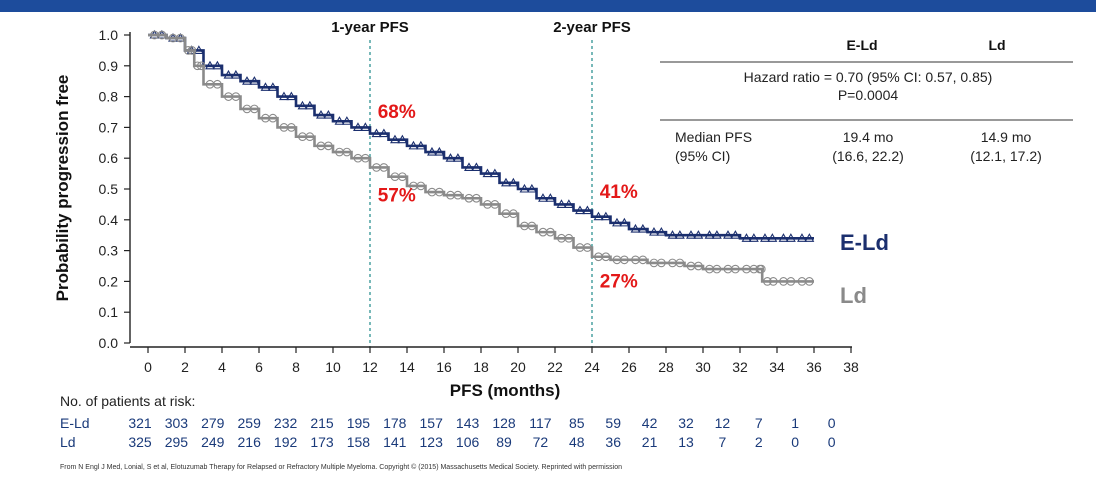 The image size is (1096, 480). I want to click on risk-value: 215, so click(322, 423).